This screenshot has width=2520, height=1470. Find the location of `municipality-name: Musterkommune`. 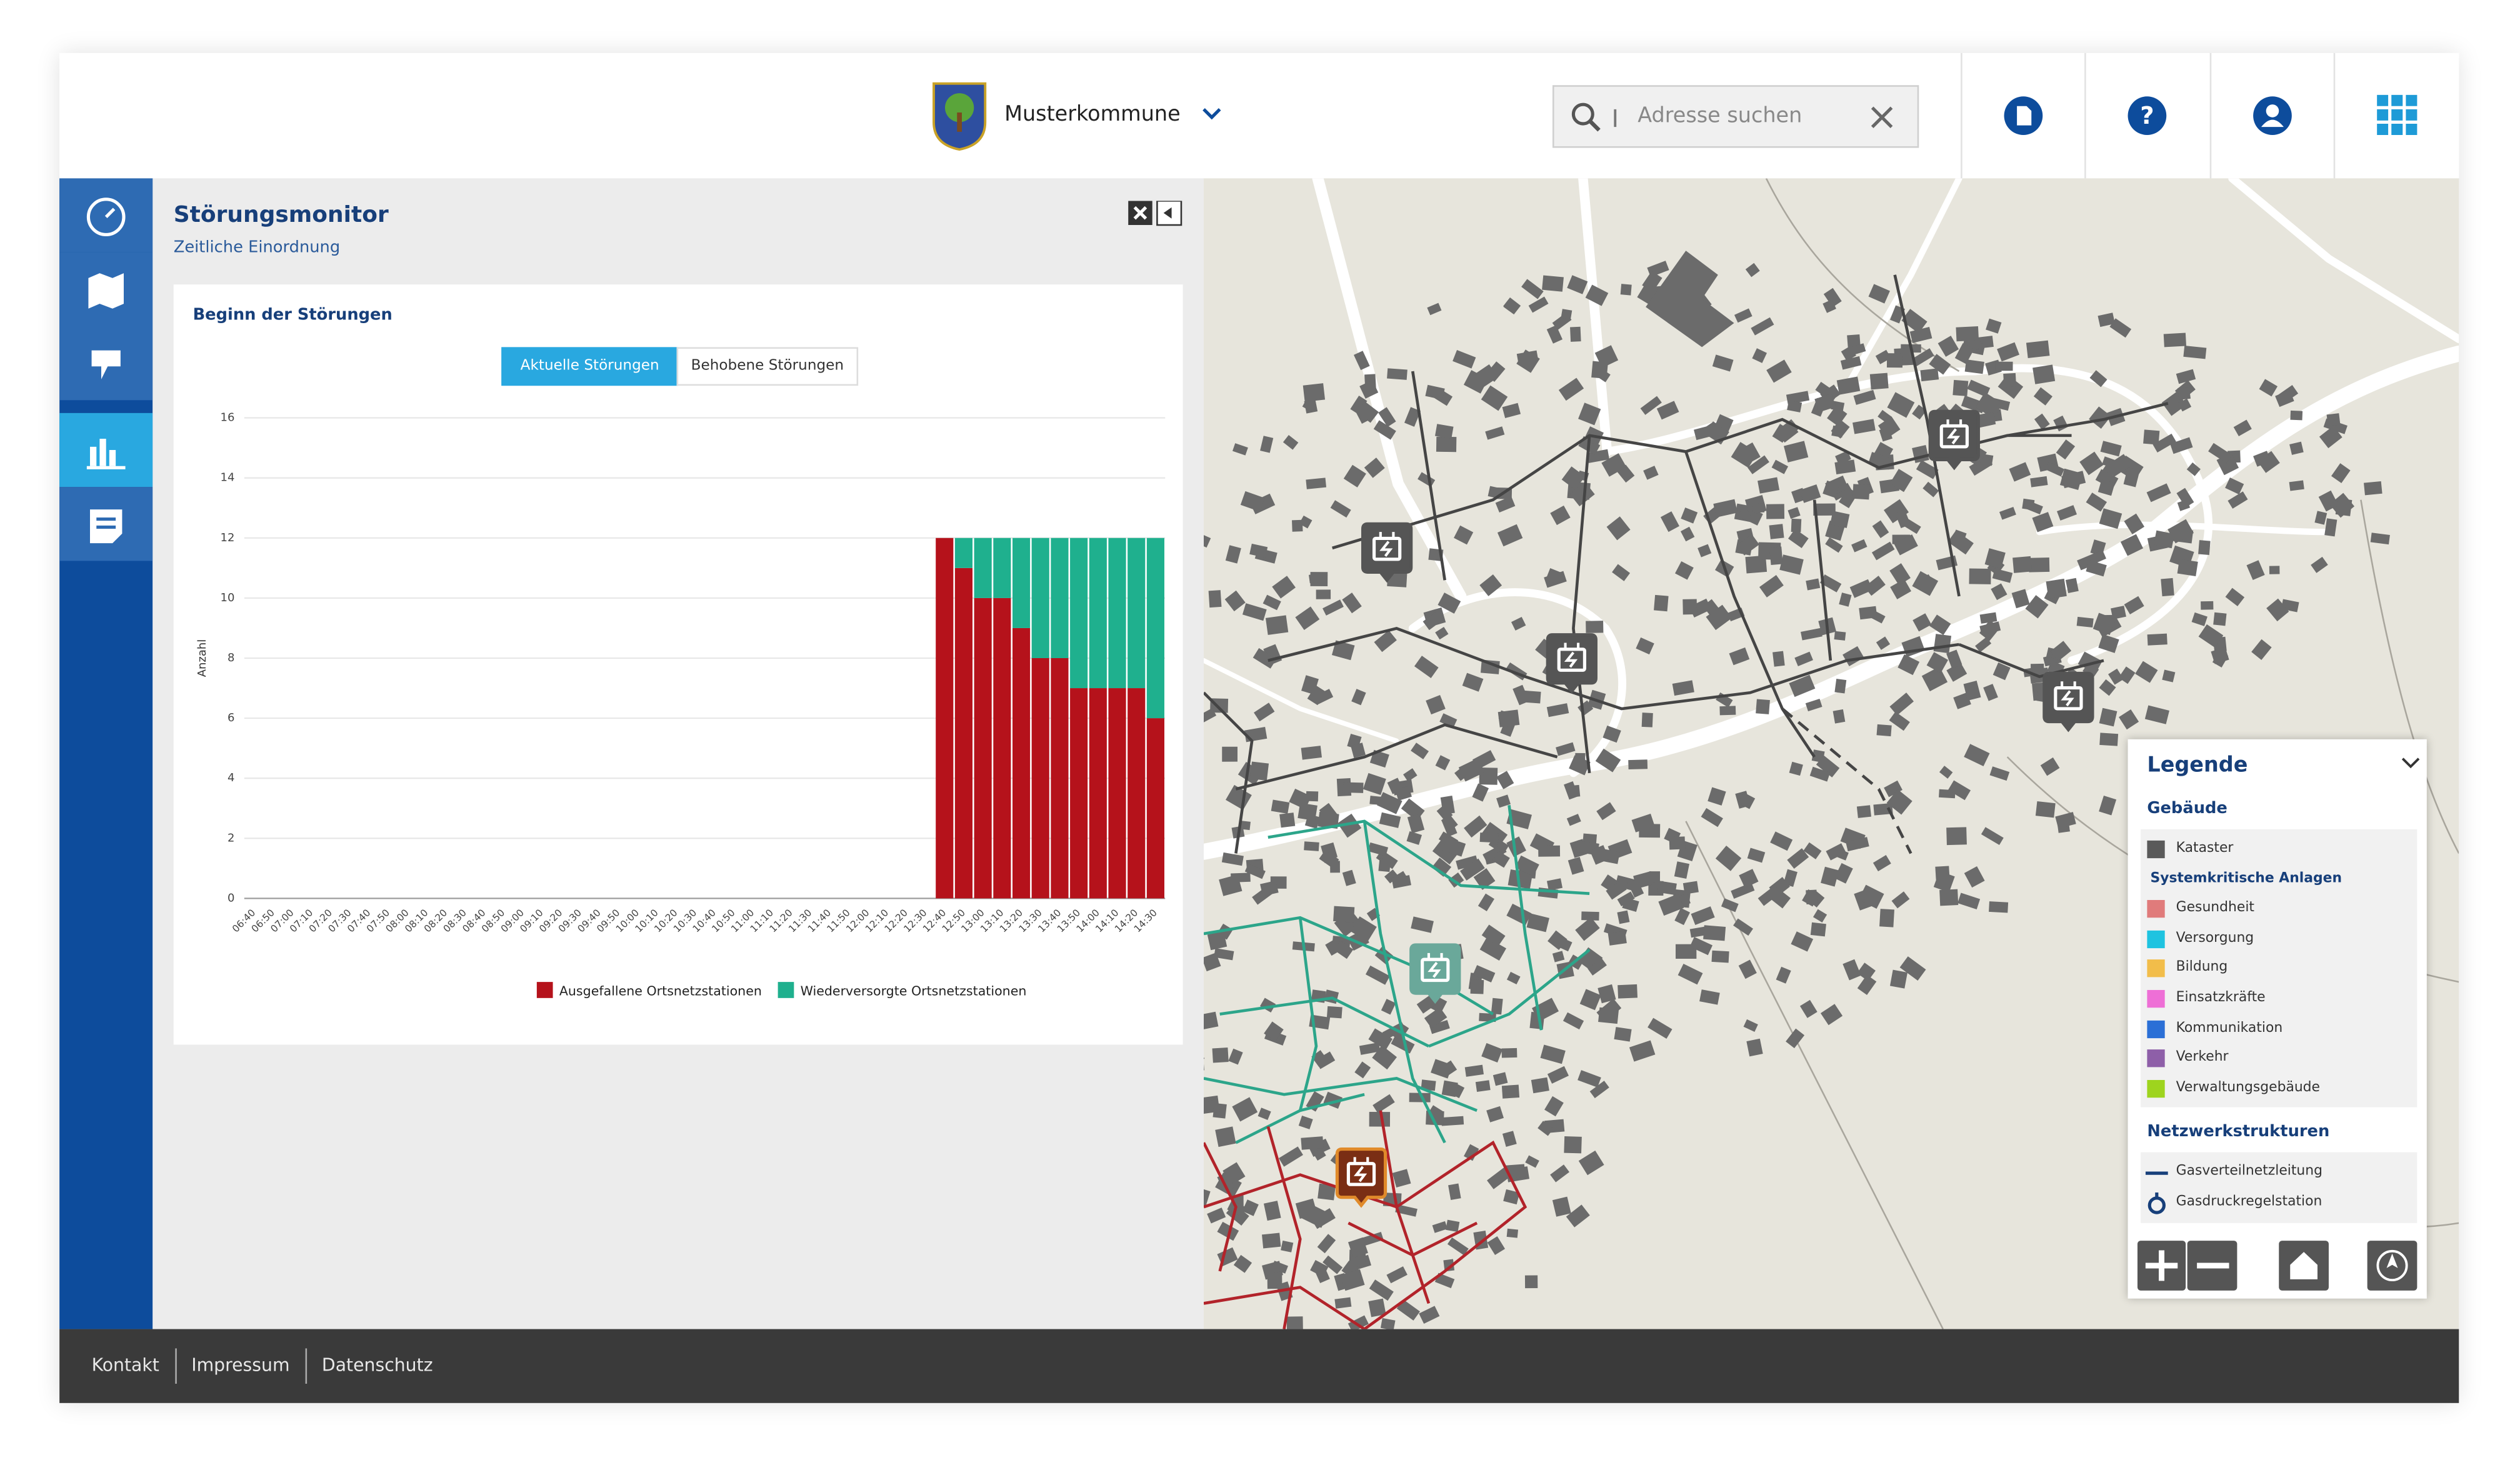

municipality-name: Musterkommune is located at coordinates (1092, 115).